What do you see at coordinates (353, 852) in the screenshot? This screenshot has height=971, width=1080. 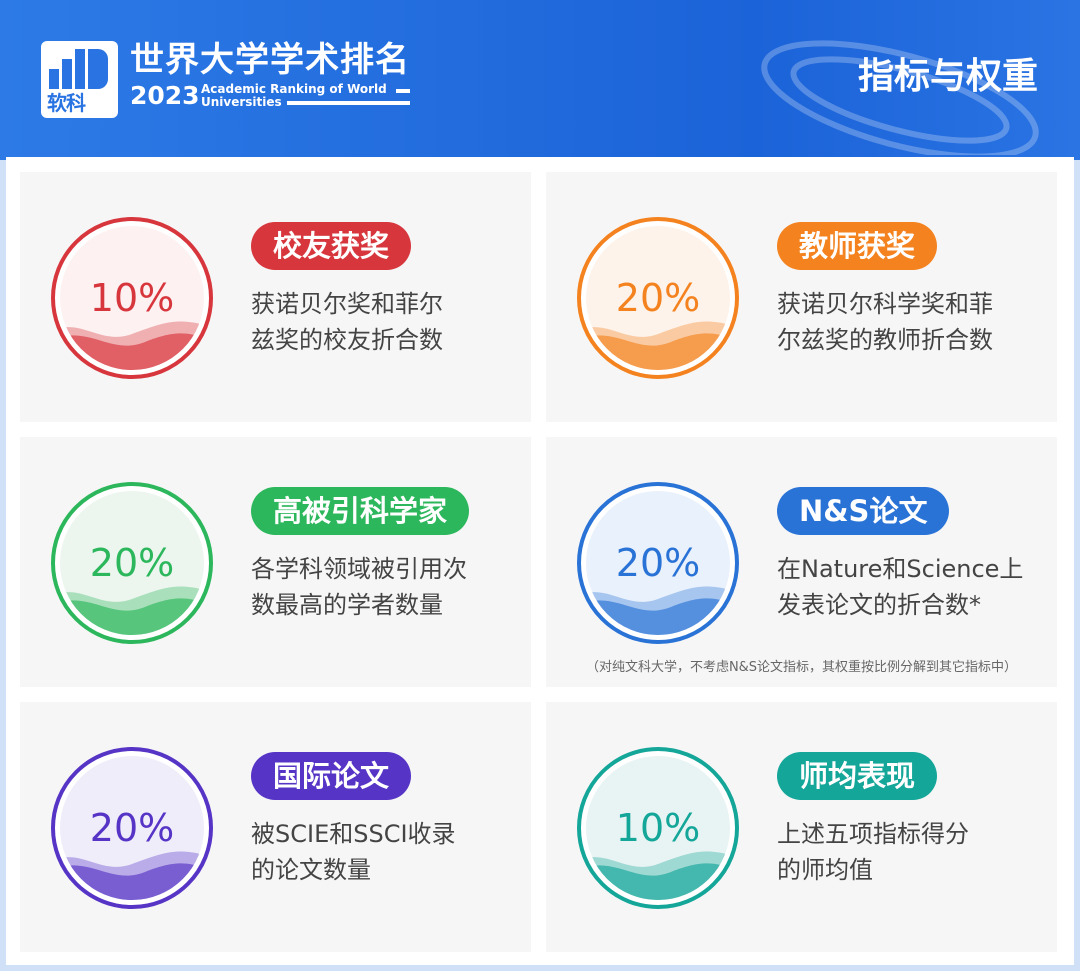 I see `indicator-description: 被SCIE和SSCI收录 的论文数量` at bounding box center [353, 852].